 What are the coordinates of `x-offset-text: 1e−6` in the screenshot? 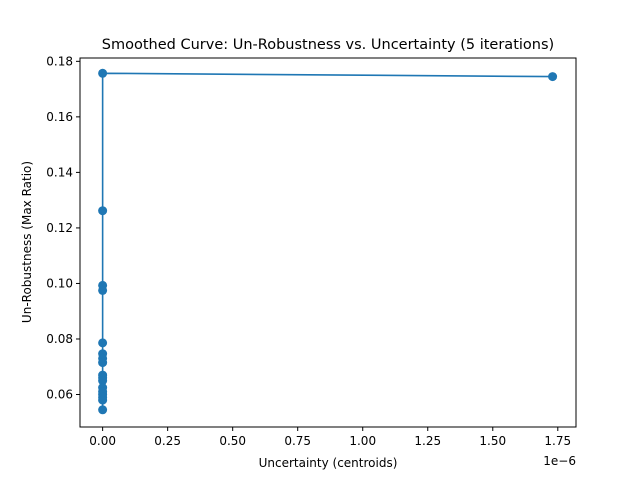 It's located at (559, 461).